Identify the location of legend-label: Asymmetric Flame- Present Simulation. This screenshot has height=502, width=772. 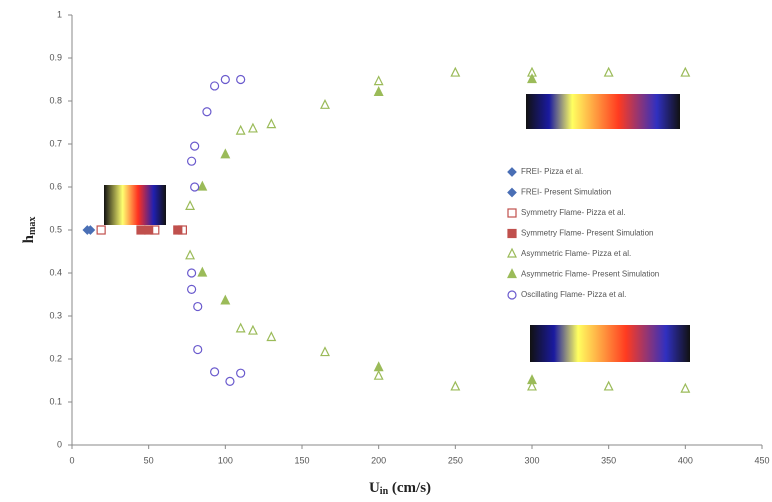
(590, 274).